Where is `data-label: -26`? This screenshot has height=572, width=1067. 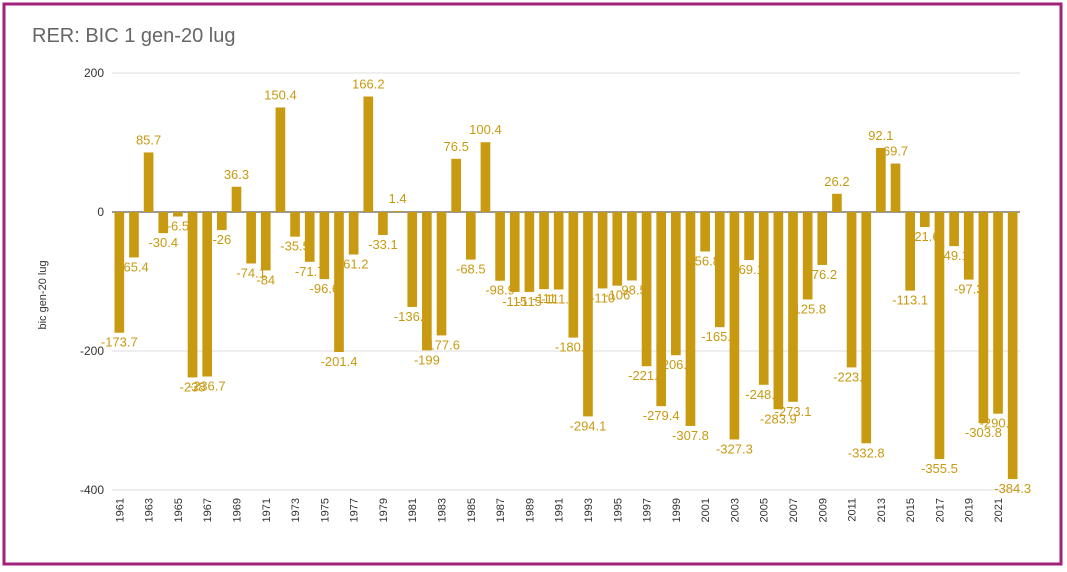
data-label: -26 is located at coordinates (221, 239).